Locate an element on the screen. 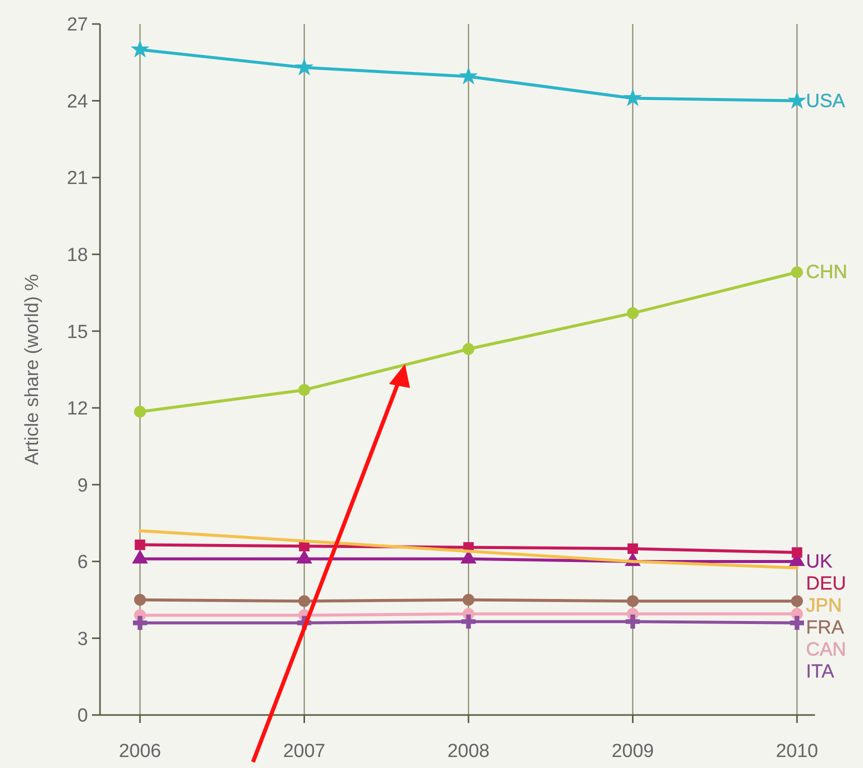 This screenshot has height=768, width=863. y-tick-label: 0 is located at coordinates (82, 716).